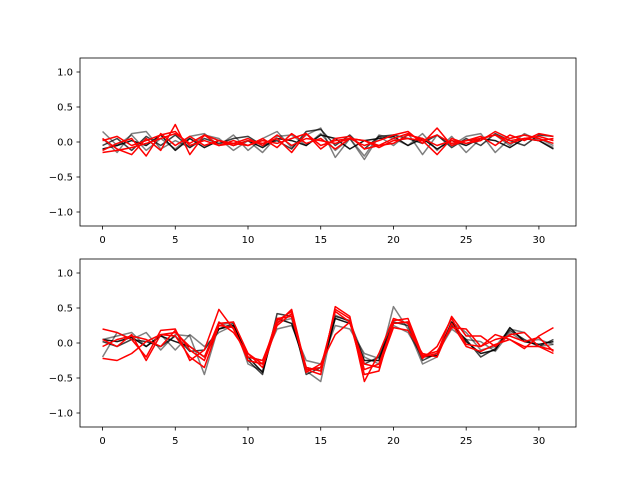  I want to click on top-x-tick-label: 25, so click(466, 240).